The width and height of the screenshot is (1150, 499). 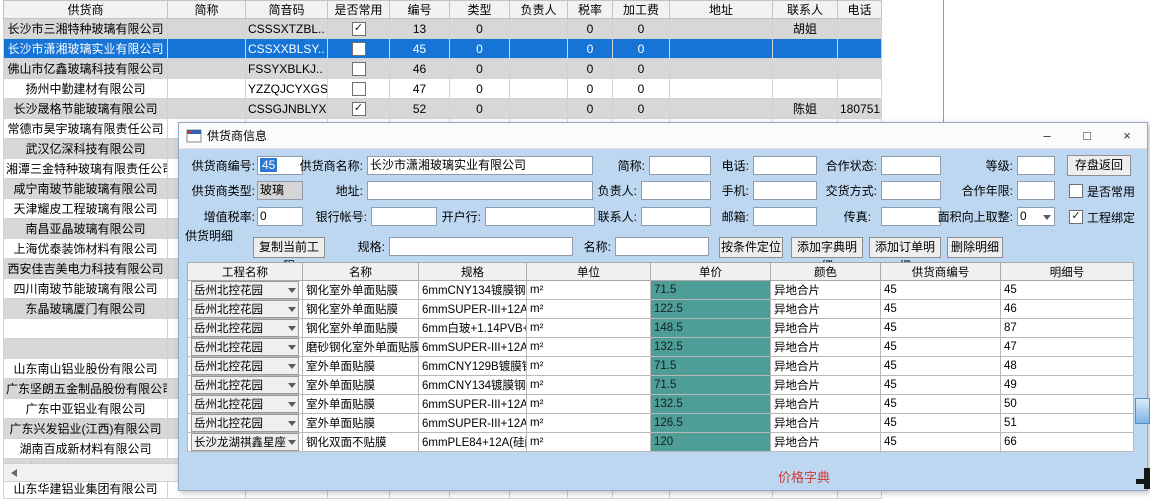 I want to click on code-cell: CSSXXBLSY.., so click(x=286, y=48).